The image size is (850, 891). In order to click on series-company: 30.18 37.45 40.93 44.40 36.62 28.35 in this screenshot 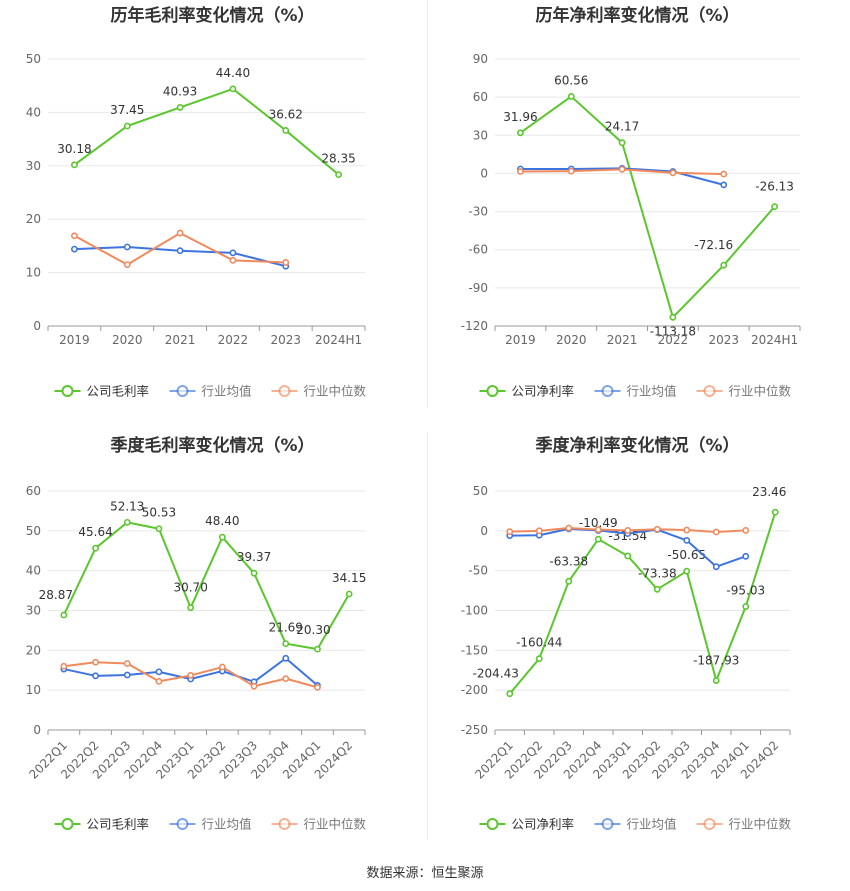, I will do `click(206, 122)`.